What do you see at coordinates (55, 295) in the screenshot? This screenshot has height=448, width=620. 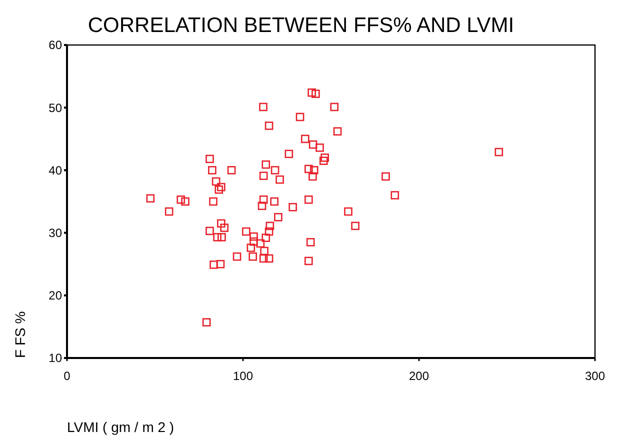 I see `y-tick-label: 20` at bounding box center [55, 295].